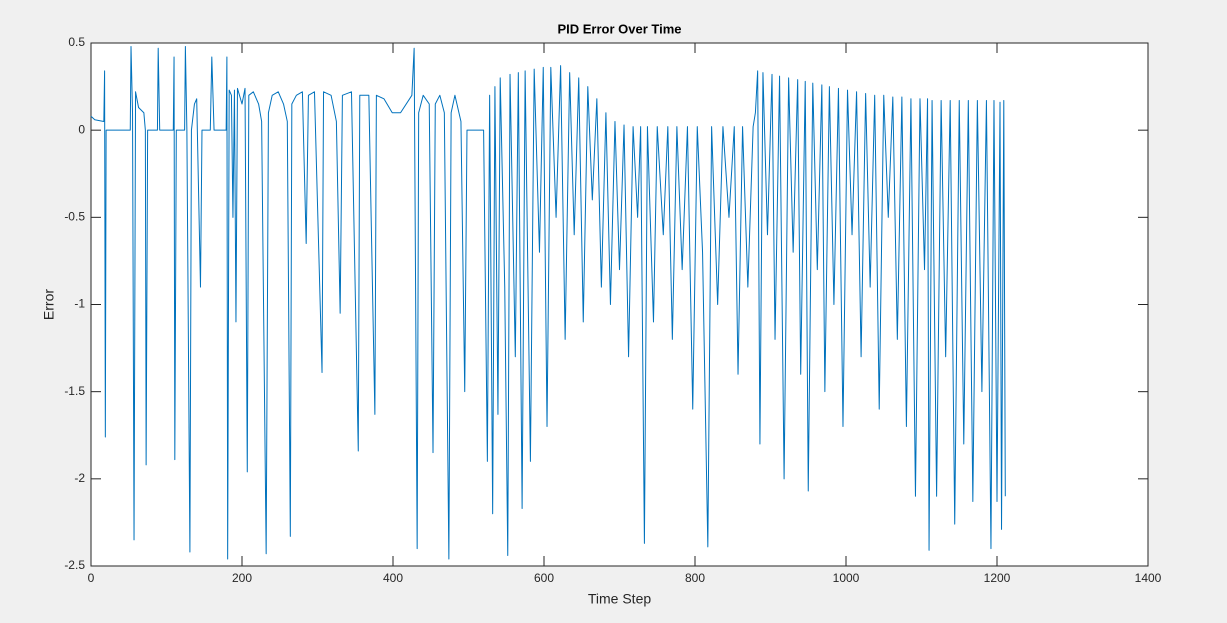 This screenshot has width=1227, height=623. What do you see at coordinates (695, 578) in the screenshot?
I see `x-tick-label: 800` at bounding box center [695, 578].